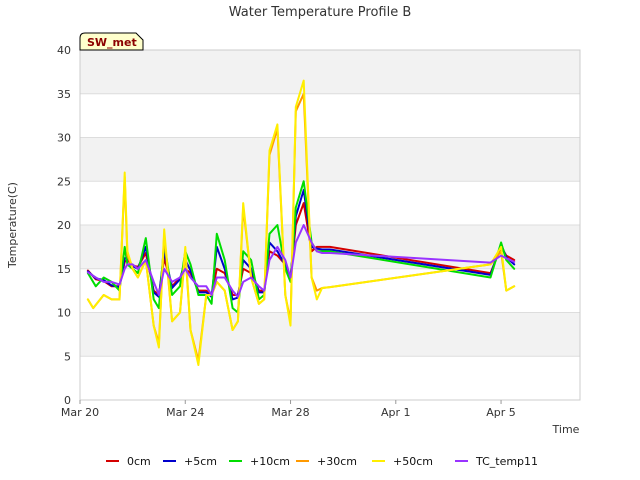 Image resolution: width=640 pixels, height=480 pixels. Describe the element at coordinates (301, 261) in the screenshot. I see `series-line-tc-temp11` at that location.